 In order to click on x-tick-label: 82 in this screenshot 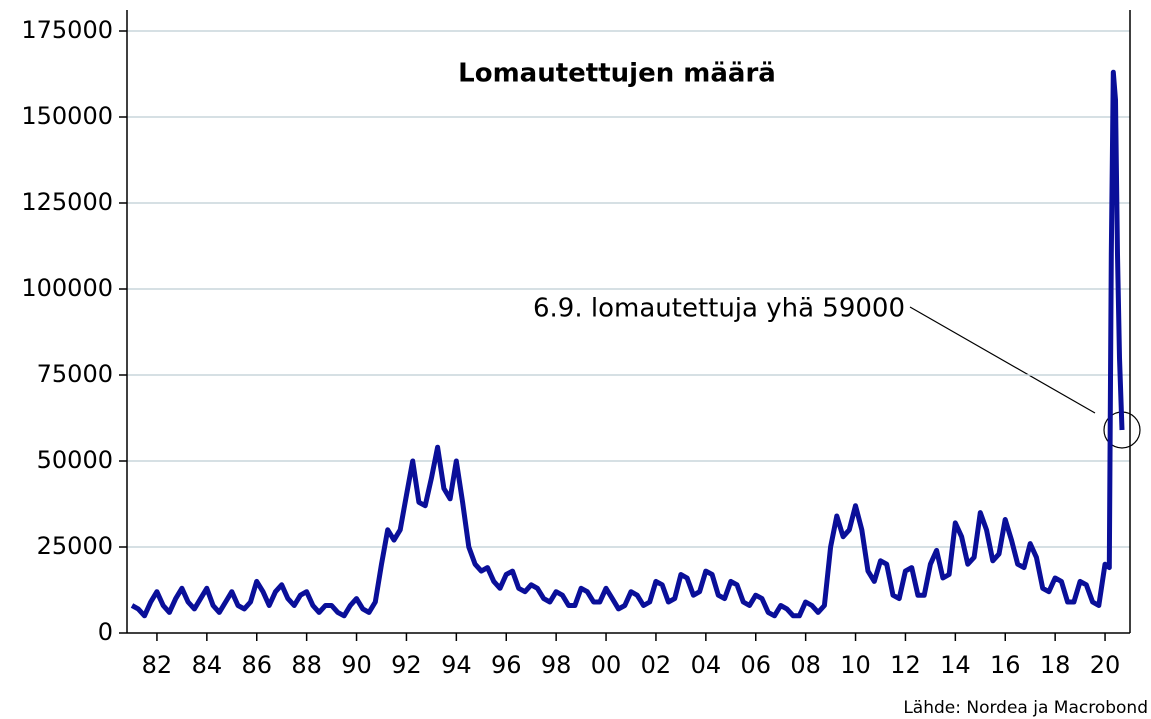, I will do `click(157, 665)`.